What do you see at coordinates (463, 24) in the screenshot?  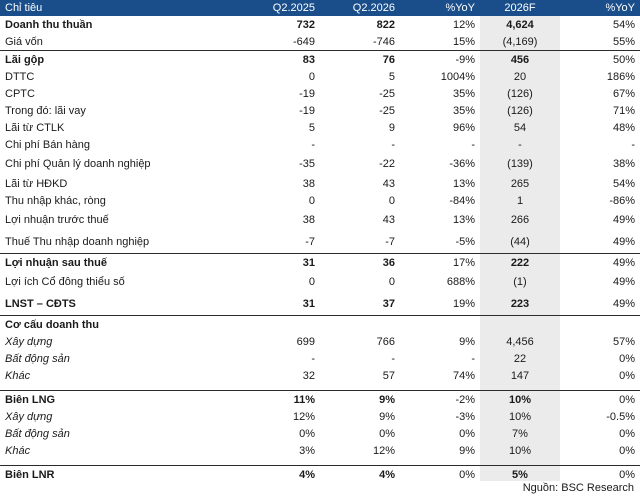 I see `cell-yoy-quarter: 12%` at bounding box center [463, 24].